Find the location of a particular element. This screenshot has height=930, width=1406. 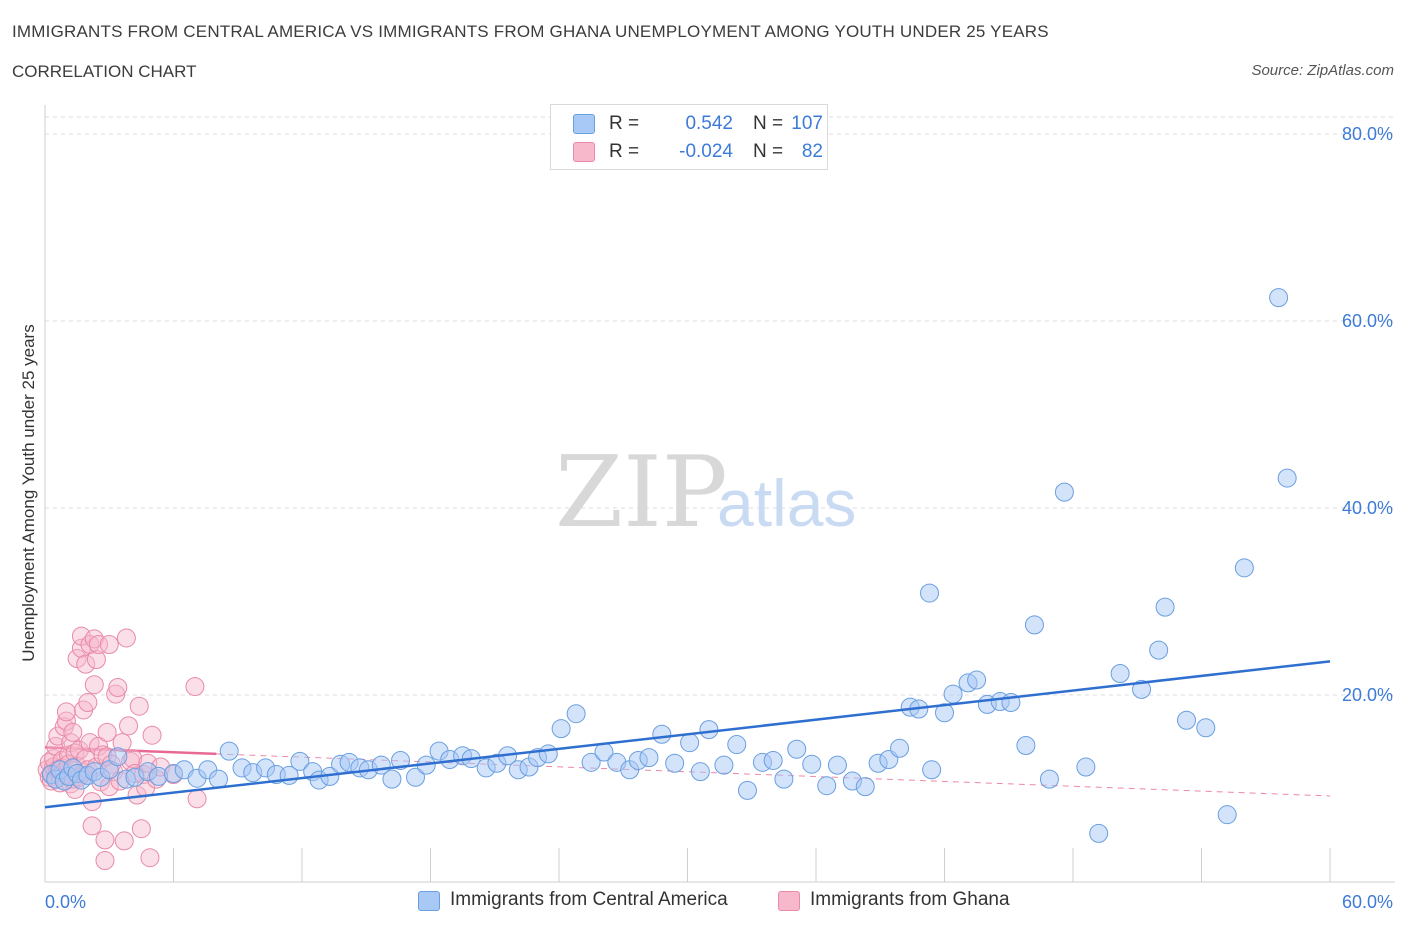

legend-swatch-pink is located at coordinates (584, 152).